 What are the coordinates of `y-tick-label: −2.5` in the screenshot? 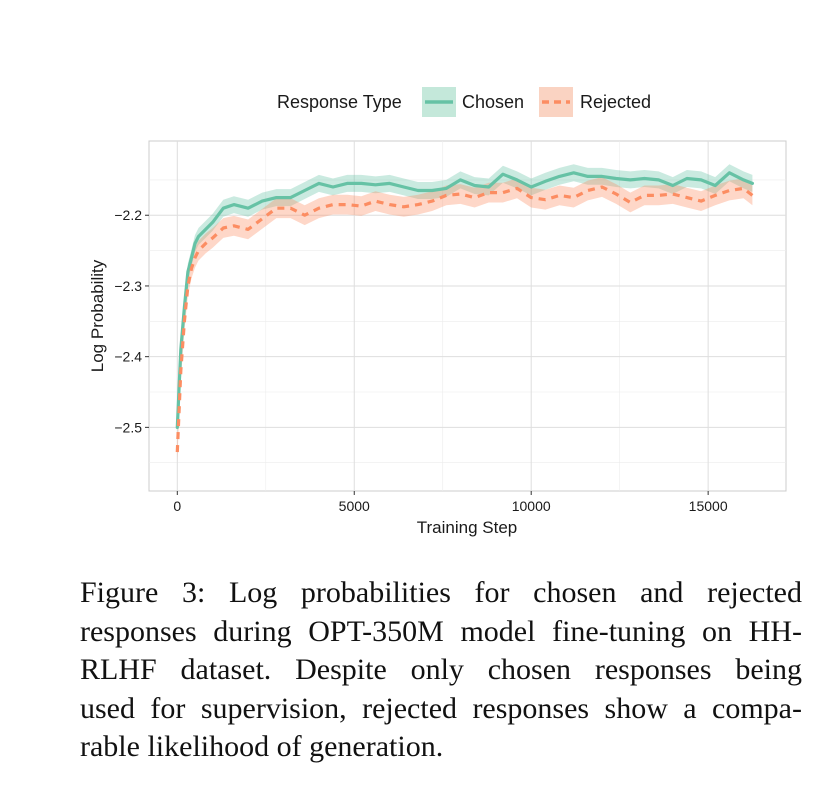 It's located at (128, 427).